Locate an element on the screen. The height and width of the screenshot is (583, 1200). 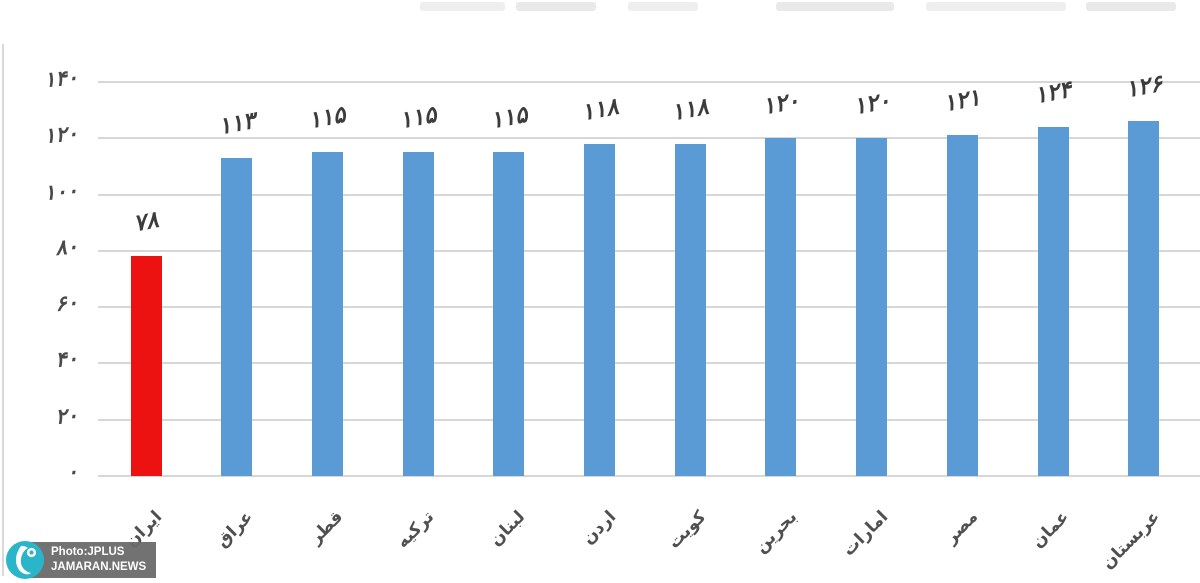
watermark-credit: Photo:JPLUS JAMARAN.NEWS is located at coordinates (94, 560).